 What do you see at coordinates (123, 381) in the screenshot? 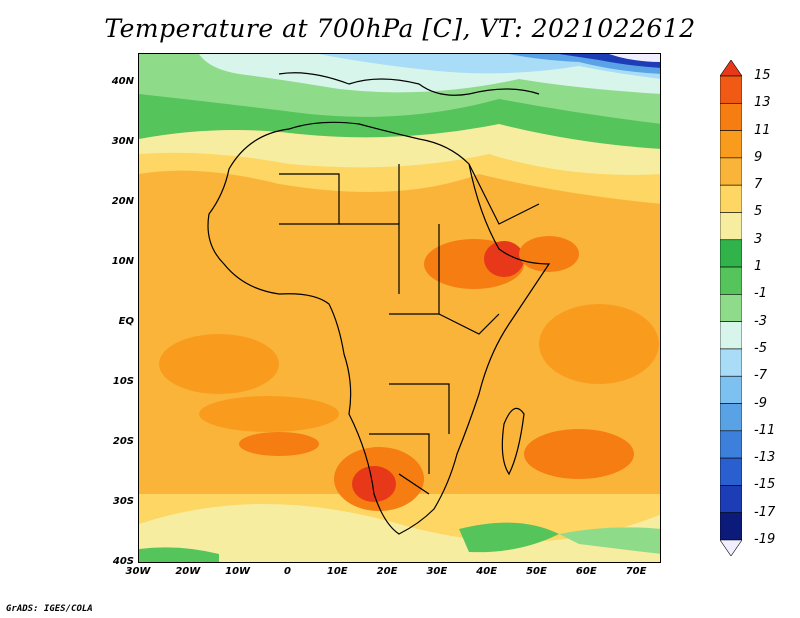
I see `lat-tick-label: 10S` at bounding box center [123, 381].